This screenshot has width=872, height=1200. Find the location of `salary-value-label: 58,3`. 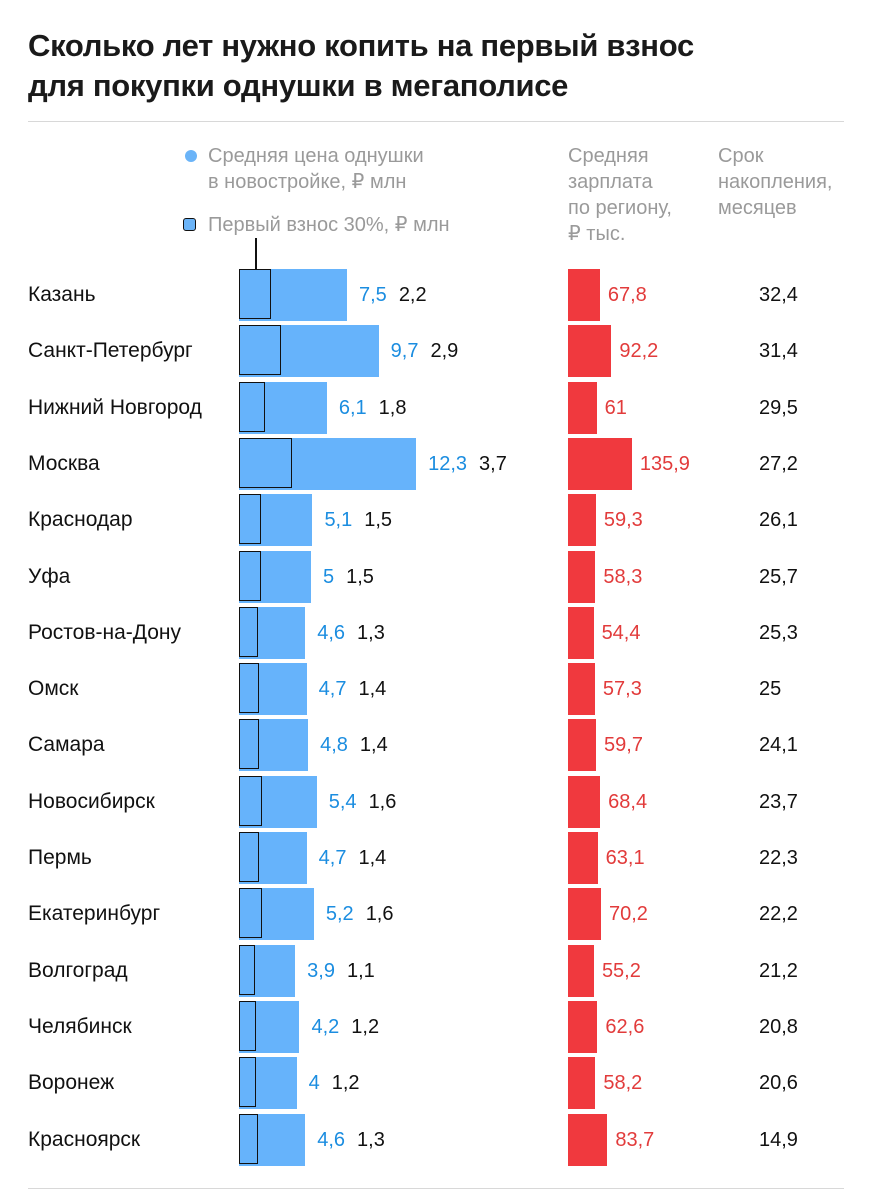

salary-value-label: 58,3 is located at coordinates (623, 576).